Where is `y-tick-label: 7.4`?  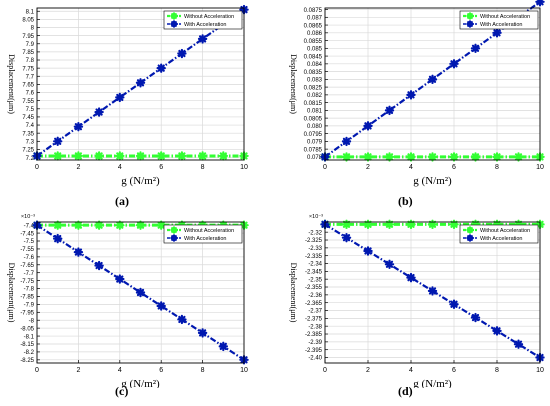 y-tick-label: 7.4 is located at coordinates (30, 126).